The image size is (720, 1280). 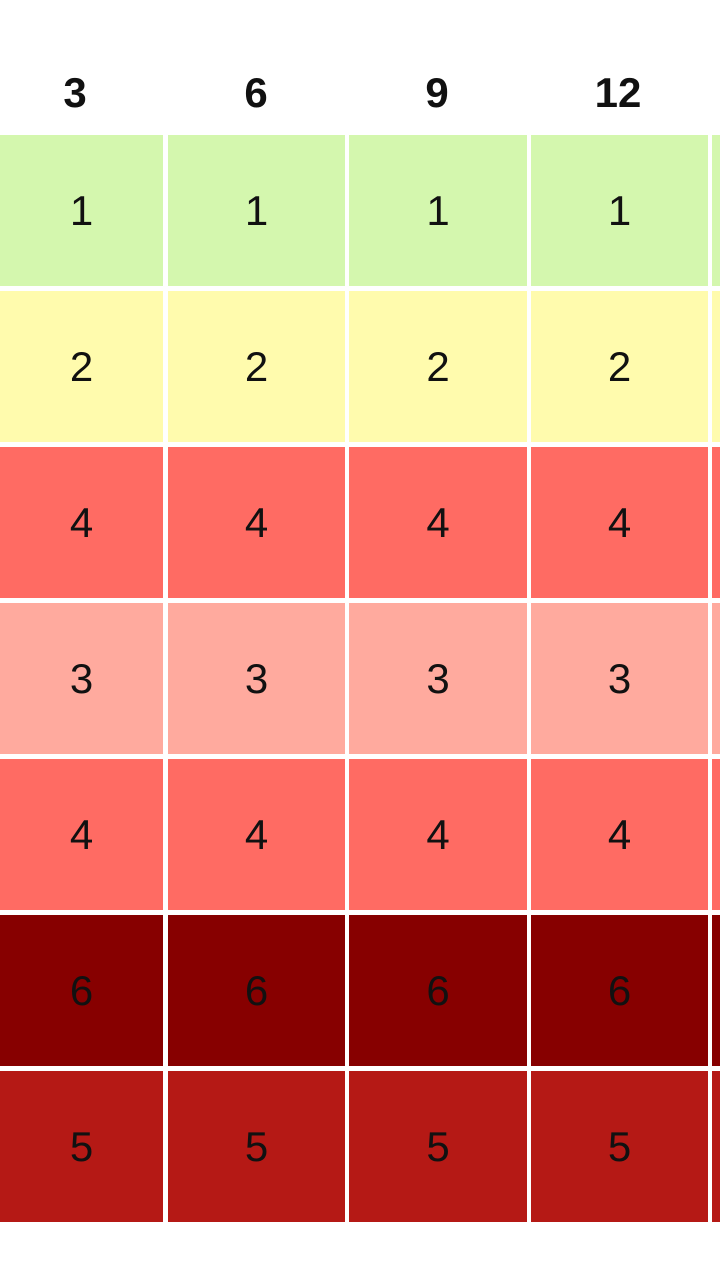 What do you see at coordinates (618, 92) in the screenshot?
I see `column-label: 12` at bounding box center [618, 92].